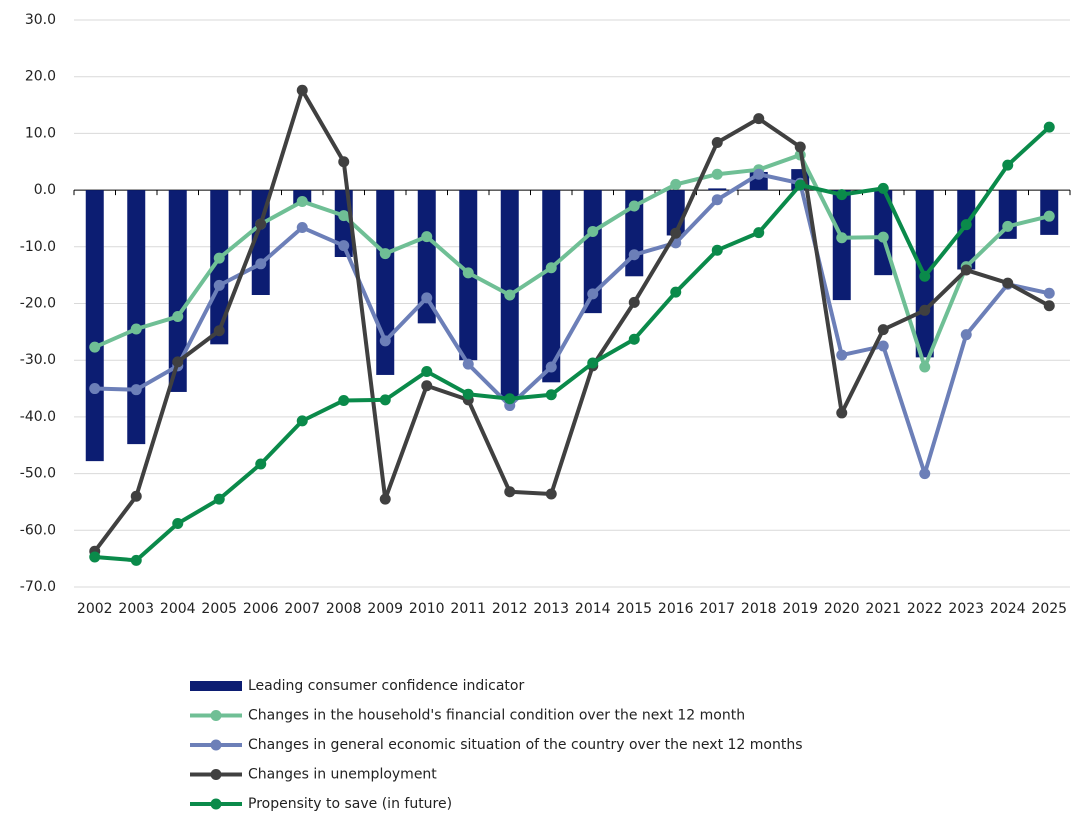  What do you see at coordinates (45, 190) in the screenshot?
I see `y-tick-label: 0.0` at bounding box center [45, 190].